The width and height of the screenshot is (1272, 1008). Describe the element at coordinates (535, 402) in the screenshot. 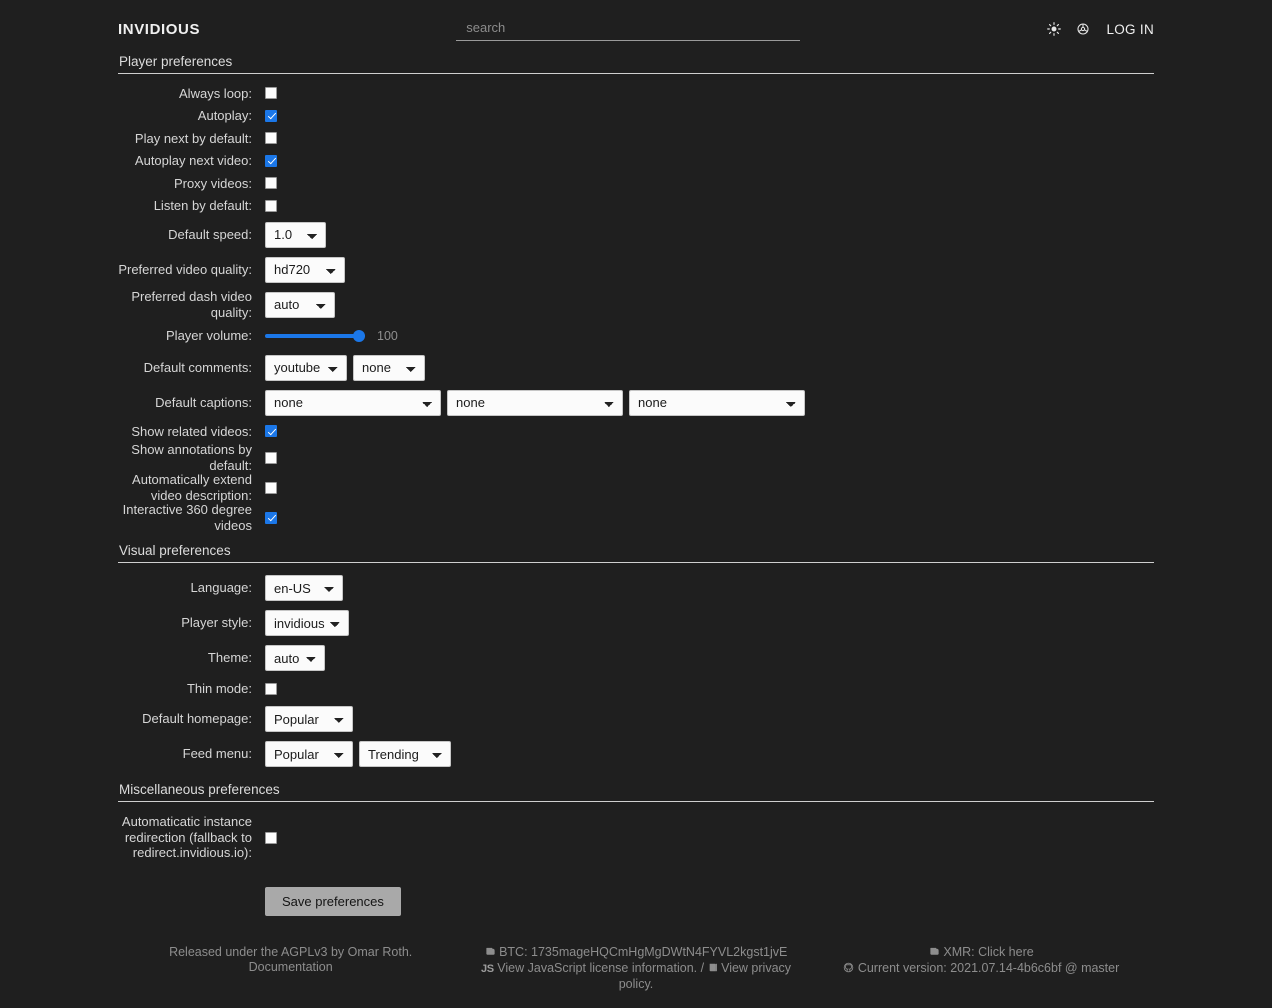

I see `select-default-captions-2: none` at that location.